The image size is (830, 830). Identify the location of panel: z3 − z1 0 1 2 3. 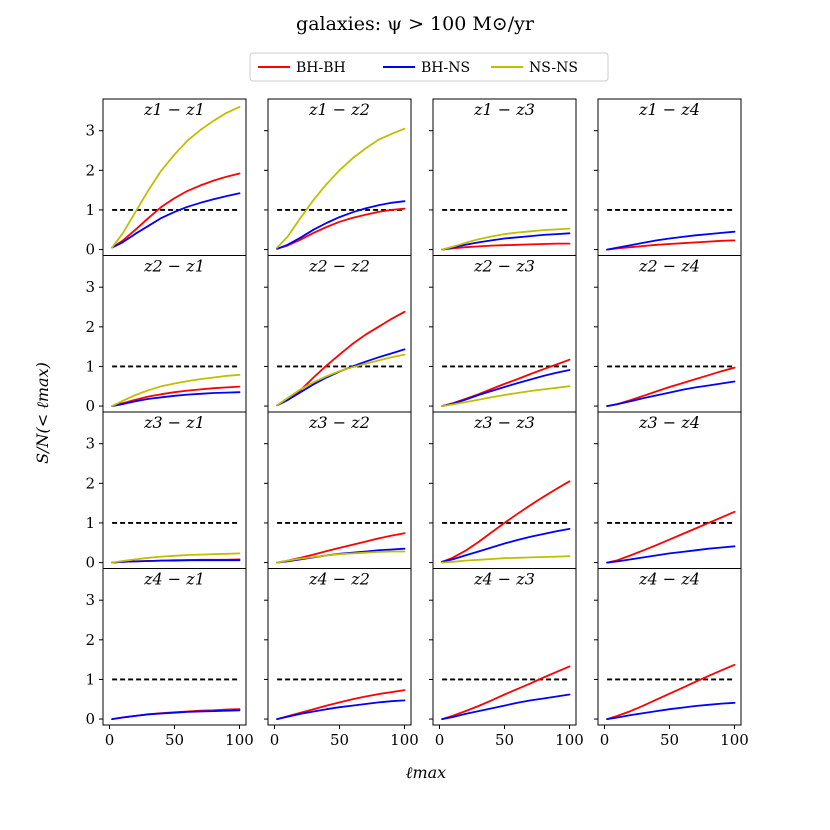
(166, 491).